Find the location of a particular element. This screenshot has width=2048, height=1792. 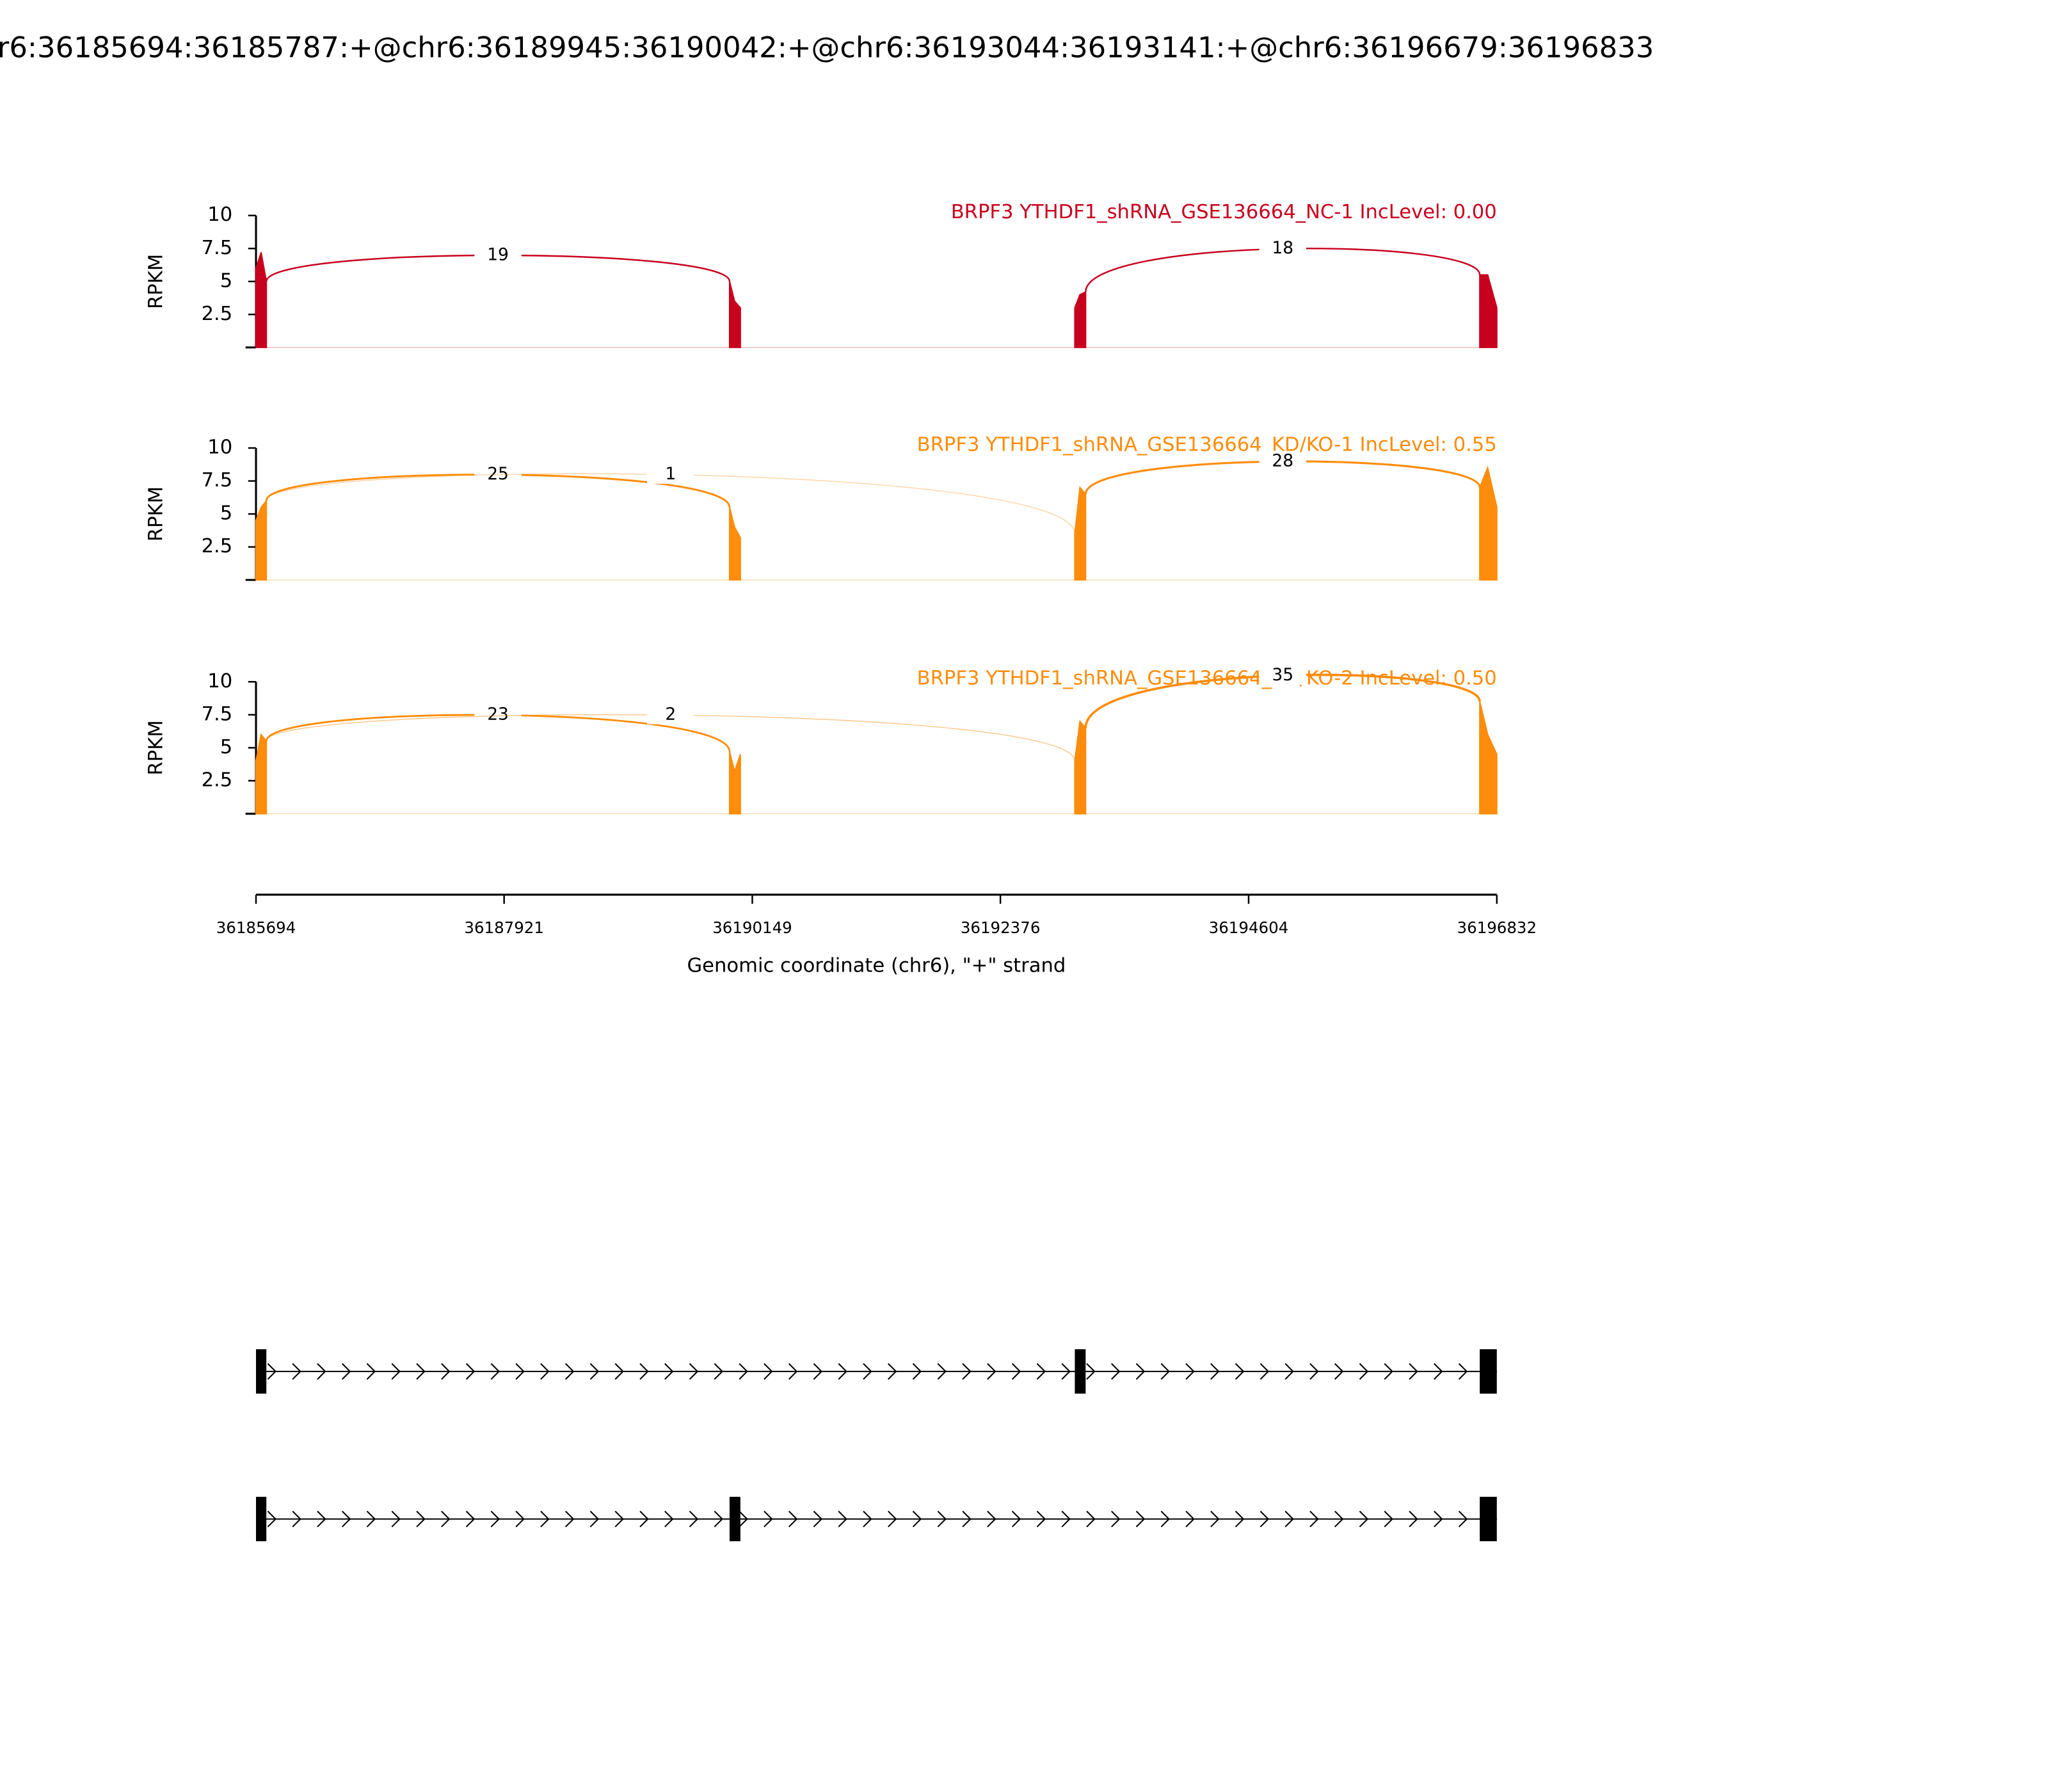

junction-label: 23 is located at coordinates (498, 714).